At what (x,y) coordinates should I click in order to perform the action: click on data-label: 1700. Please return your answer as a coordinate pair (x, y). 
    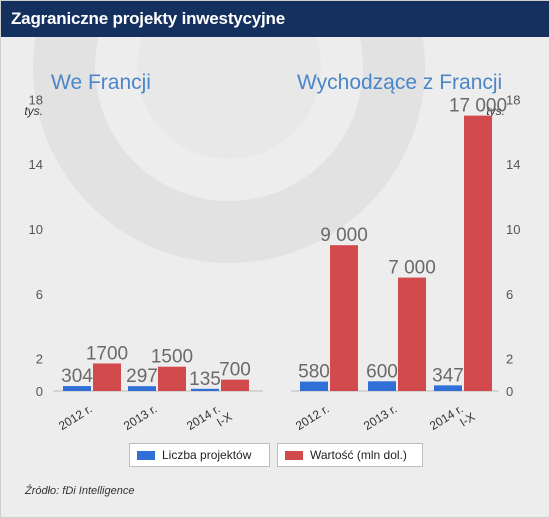
    Looking at the image, I should click on (107, 353).